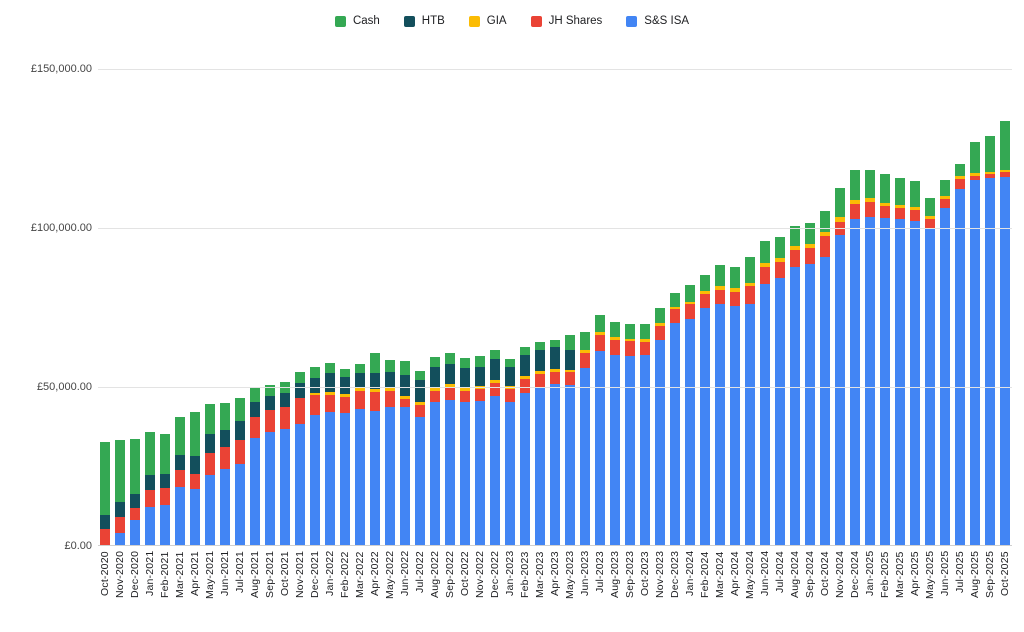  I want to click on legend-item-s-s-isa: S&S ISA, so click(657, 21).